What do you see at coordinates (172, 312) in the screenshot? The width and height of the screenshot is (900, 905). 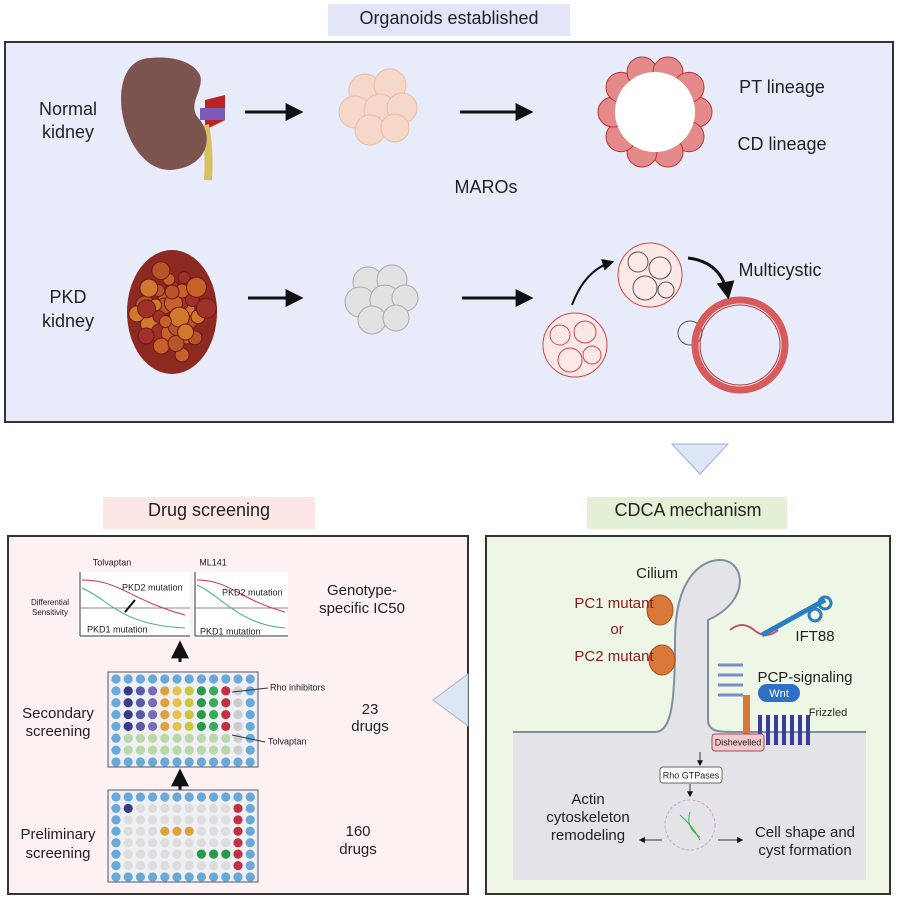 I see `pkd-kidney` at bounding box center [172, 312].